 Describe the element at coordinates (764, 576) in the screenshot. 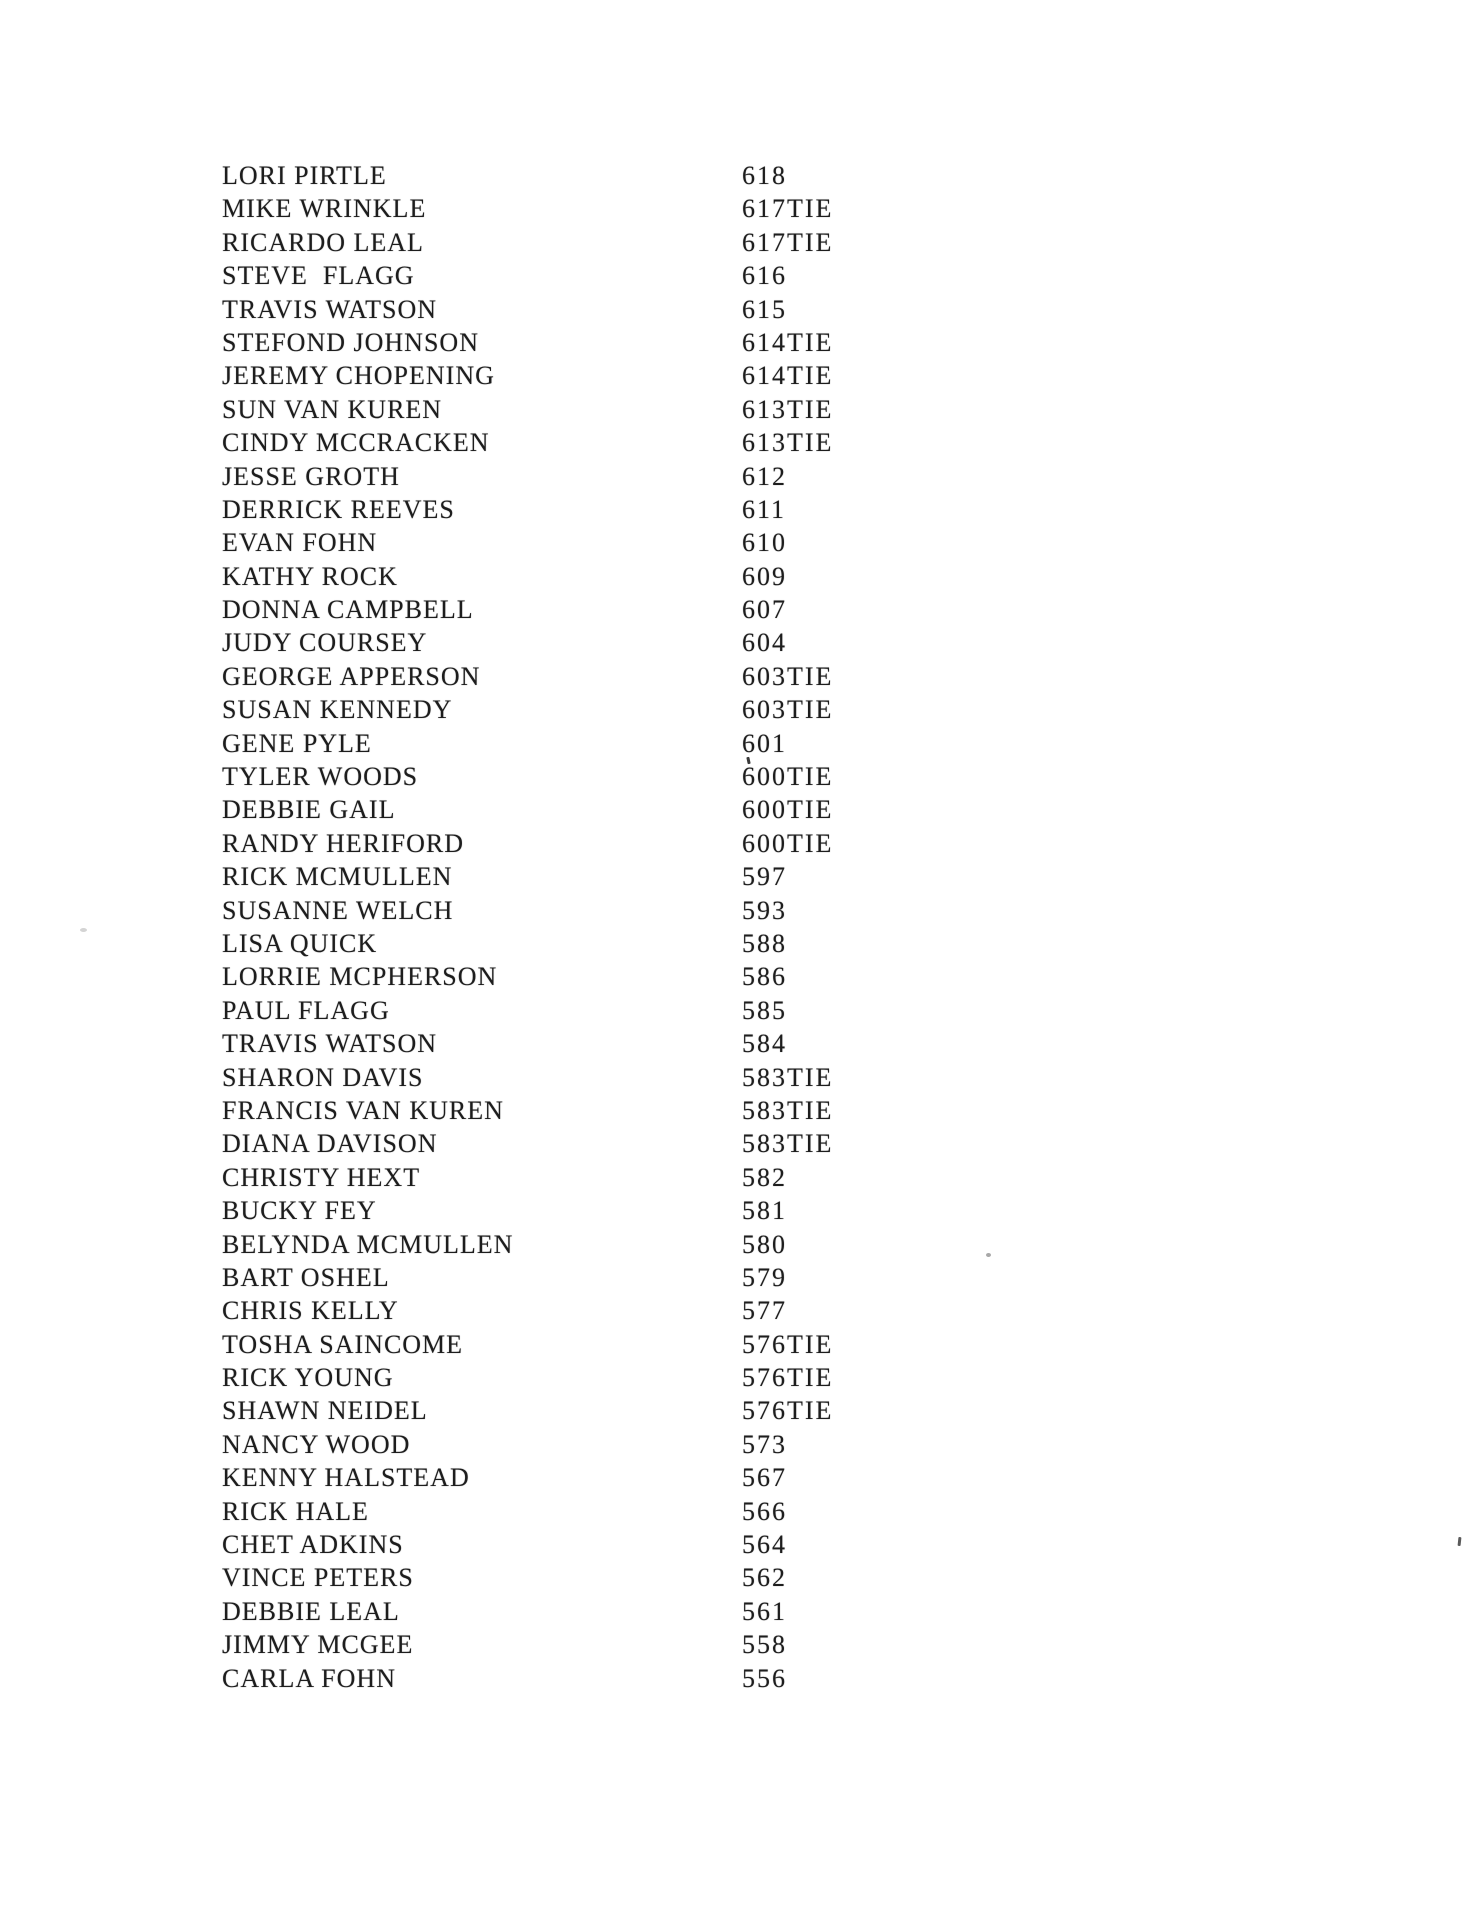

I see `player-score: 609` at that location.